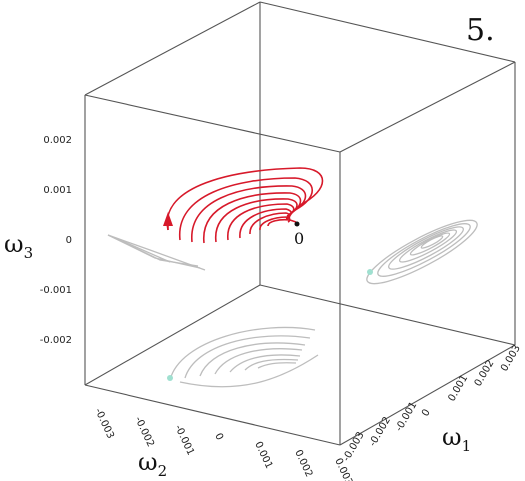 The width and height of the screenshot is (525, 481). I want to click on x-axis-label: ω1, so click(456, 439).